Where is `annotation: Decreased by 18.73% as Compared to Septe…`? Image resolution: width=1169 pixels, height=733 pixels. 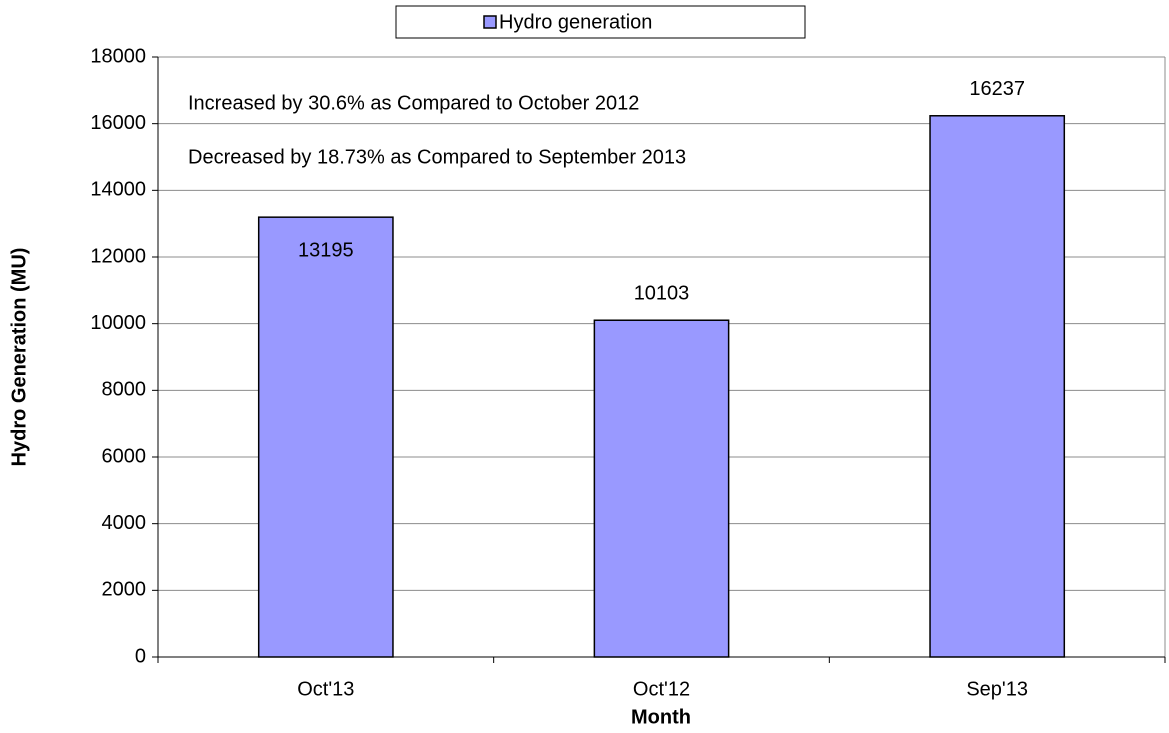
annotation: Decreased by 18.73% as Compared to Septe… is located at coordinates (437, 157).